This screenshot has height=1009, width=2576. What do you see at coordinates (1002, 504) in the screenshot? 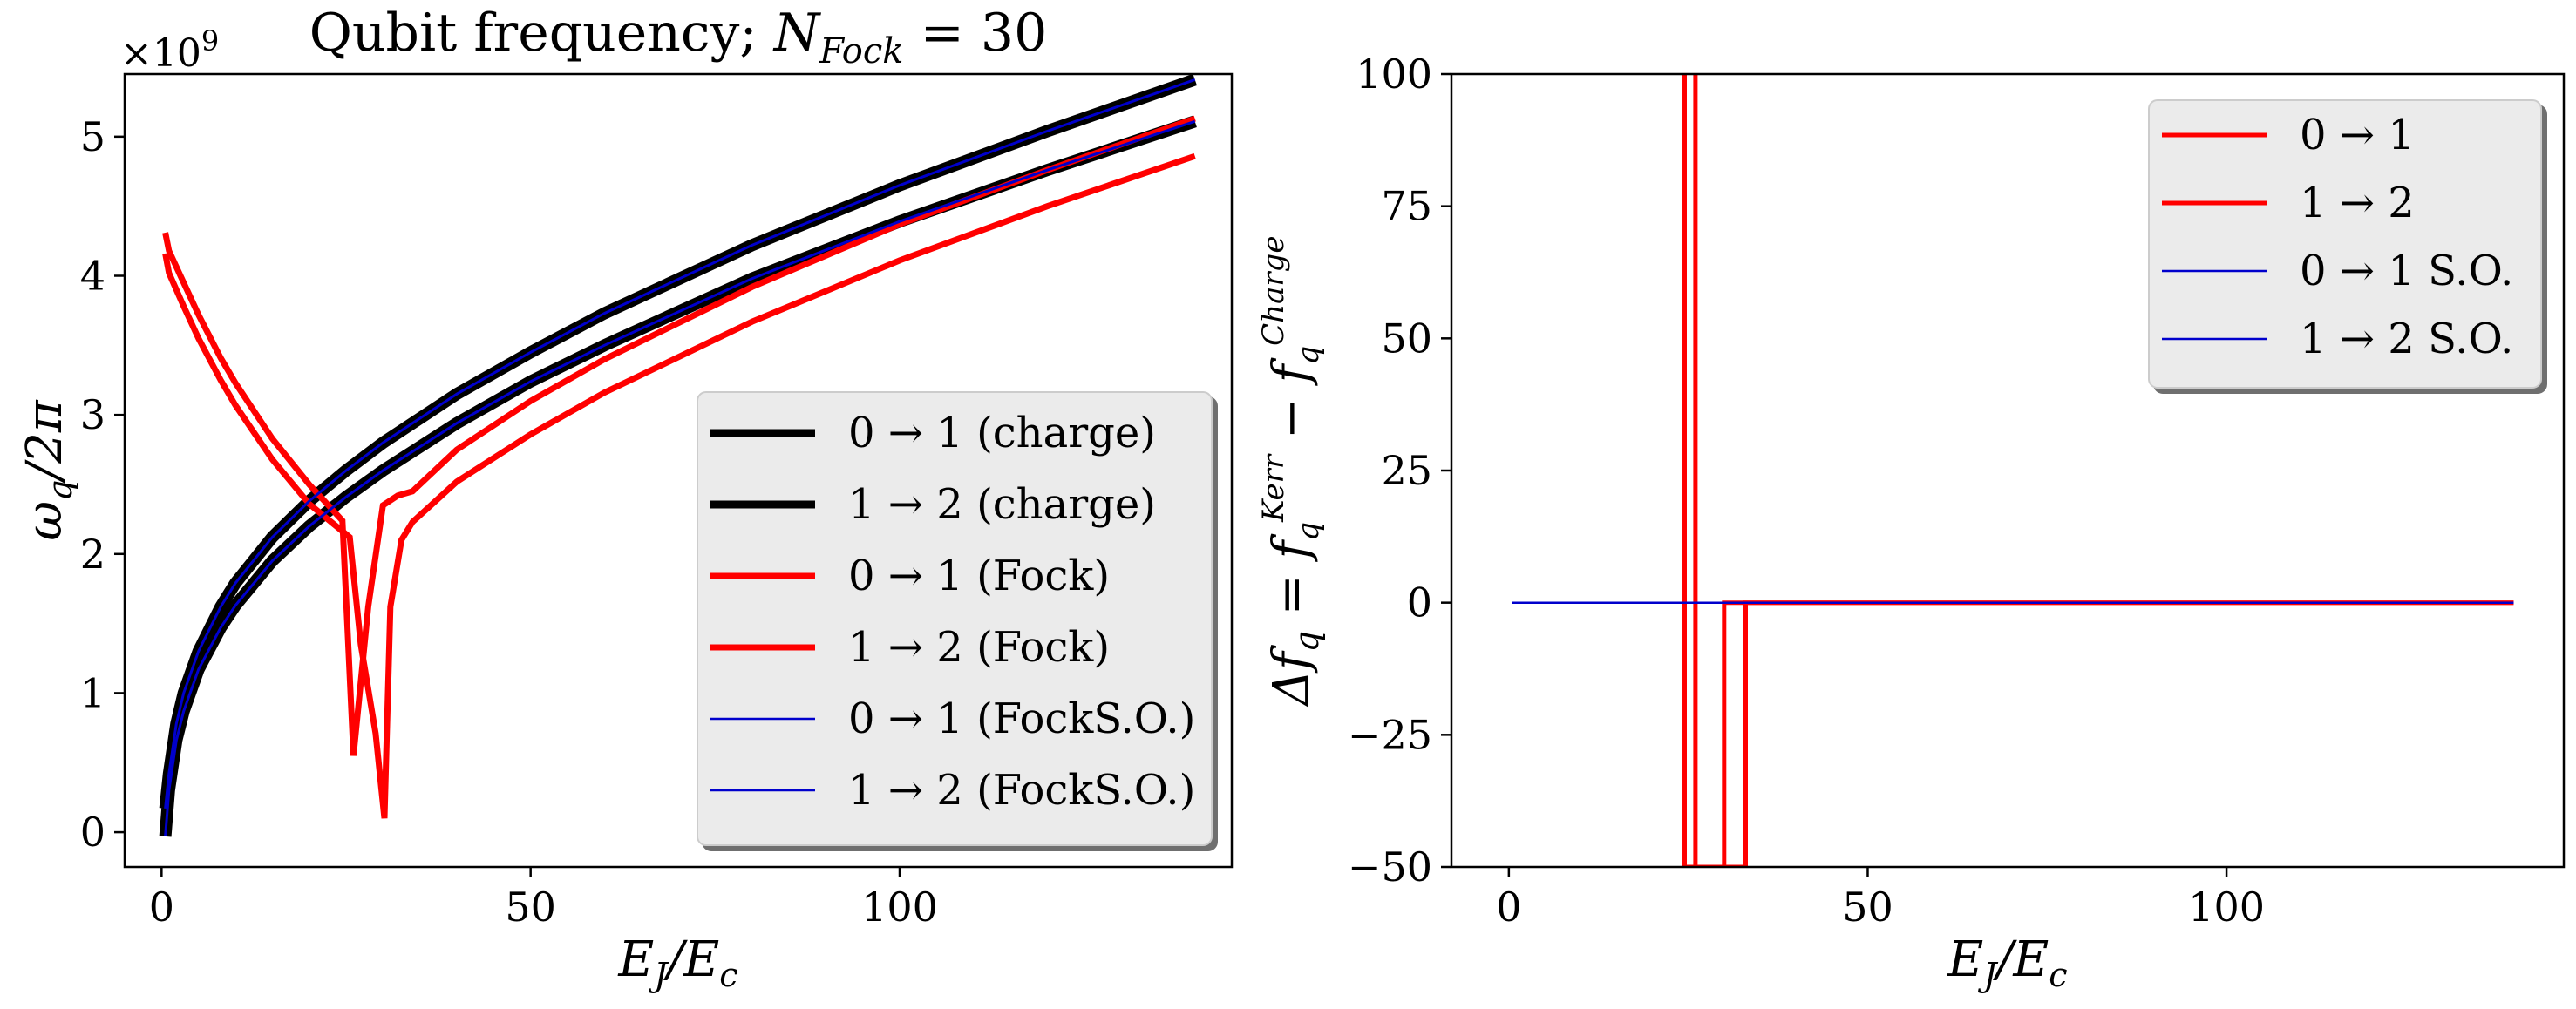
I see `legend-label: 1 → 2 (charge)` at bounding box center [1002, 504].